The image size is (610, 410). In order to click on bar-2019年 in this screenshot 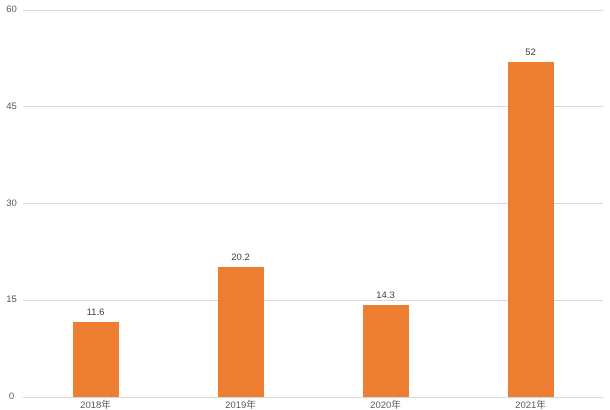, I will do `click(240, 331)`.